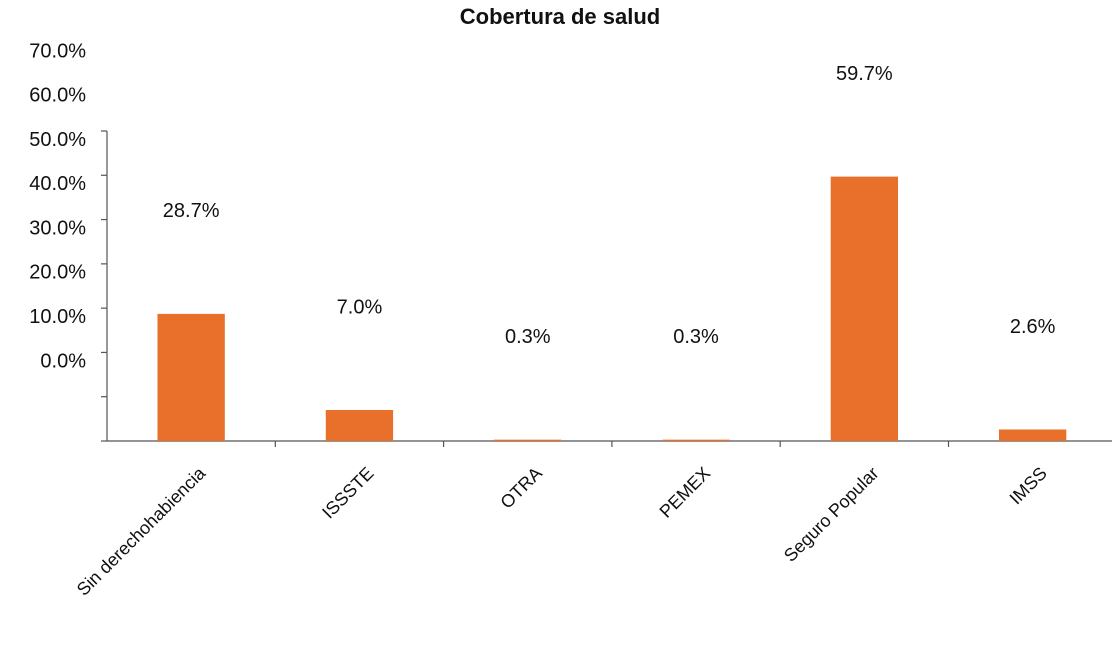 The image size is (1112, 652). Describe the element at coordinates (521, 488) in the screenshot. I see `x-tick-label: OTRA` at that location.